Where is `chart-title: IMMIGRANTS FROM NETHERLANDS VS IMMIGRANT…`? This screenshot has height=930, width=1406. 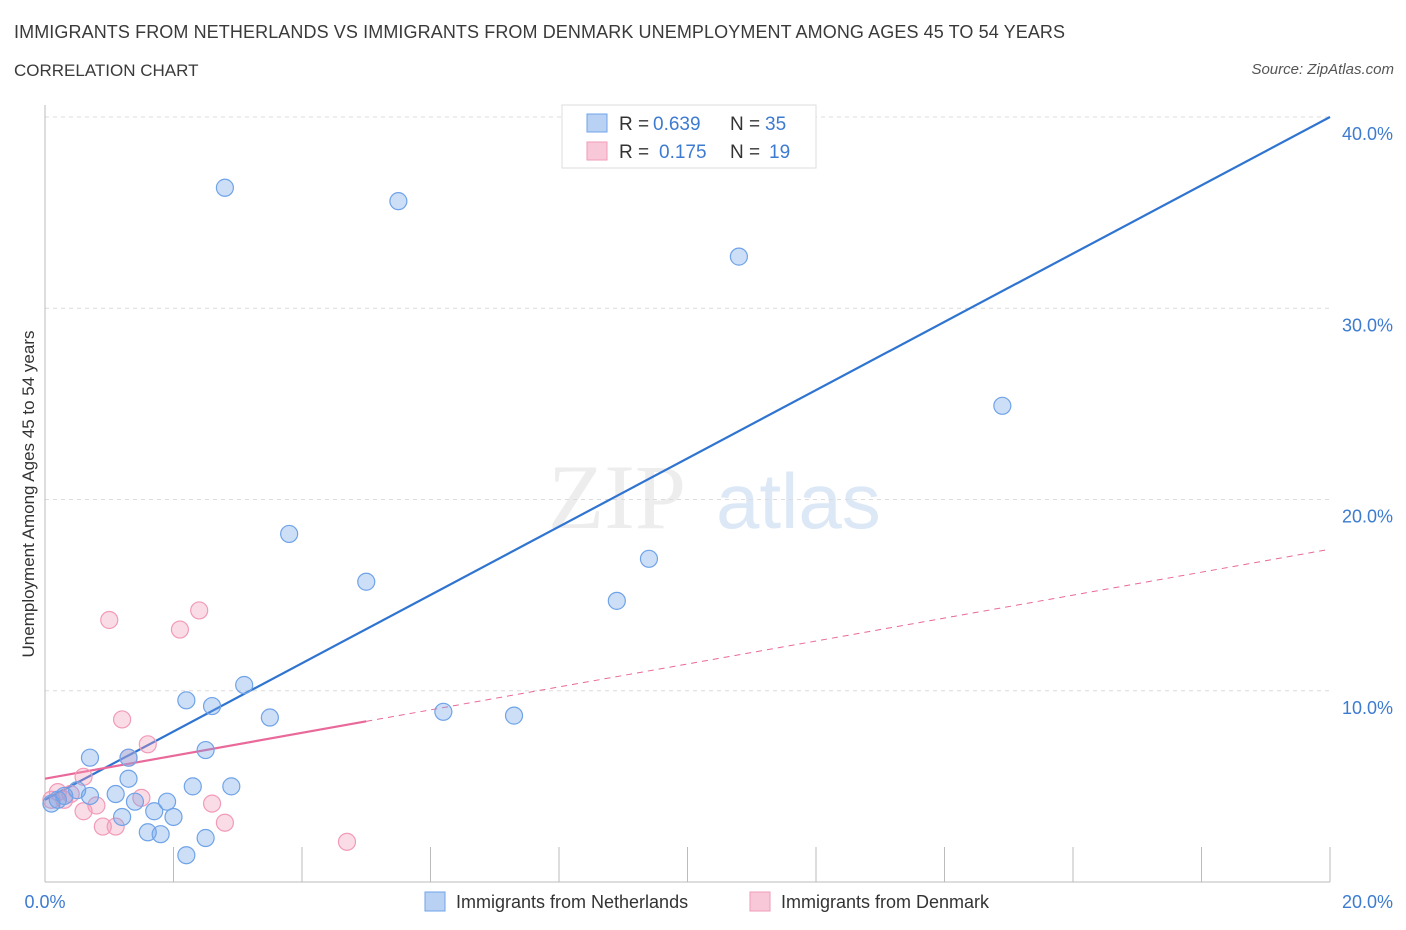 chart-title: IMMIGRANTS FROM NETHERLANDS VS IMMIGRANT… is located at coordinates (540, 32).